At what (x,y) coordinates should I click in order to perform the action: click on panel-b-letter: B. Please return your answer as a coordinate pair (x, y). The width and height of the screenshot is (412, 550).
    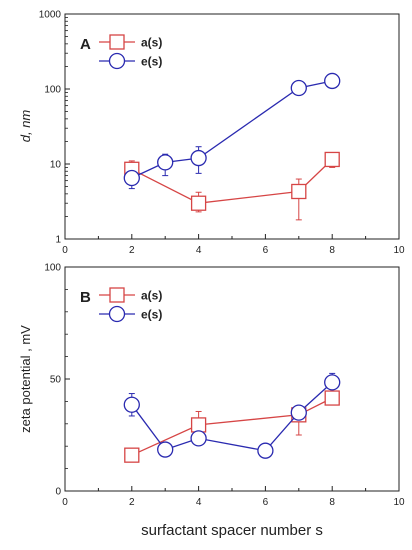
    Looking at the image, I should click on (85, 297).